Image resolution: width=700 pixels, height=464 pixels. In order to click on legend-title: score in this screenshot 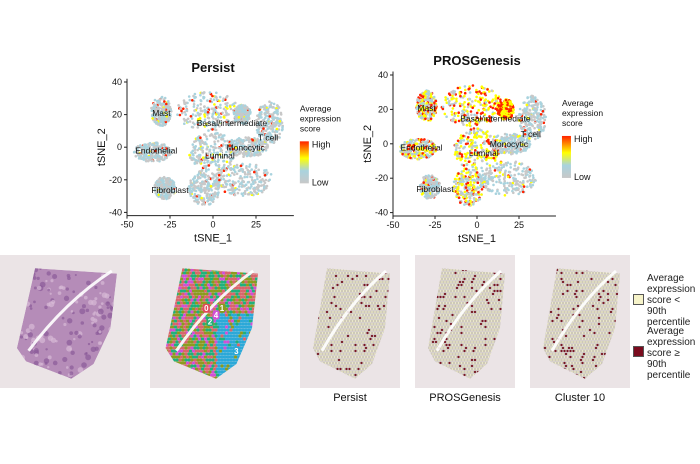, I will do `click(572, 123)`.